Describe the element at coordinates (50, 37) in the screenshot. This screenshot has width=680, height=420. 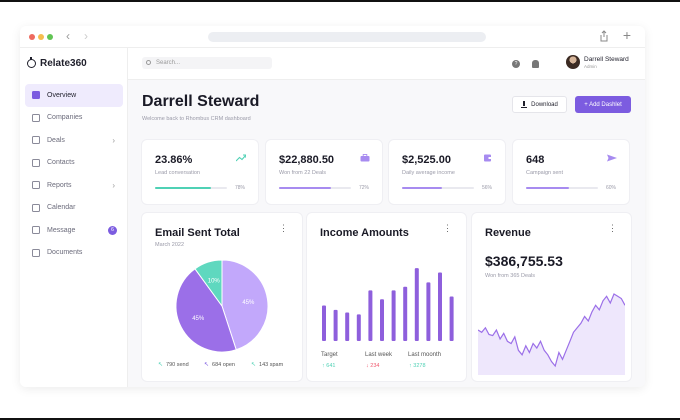
I see `maximize-dot` at that location.